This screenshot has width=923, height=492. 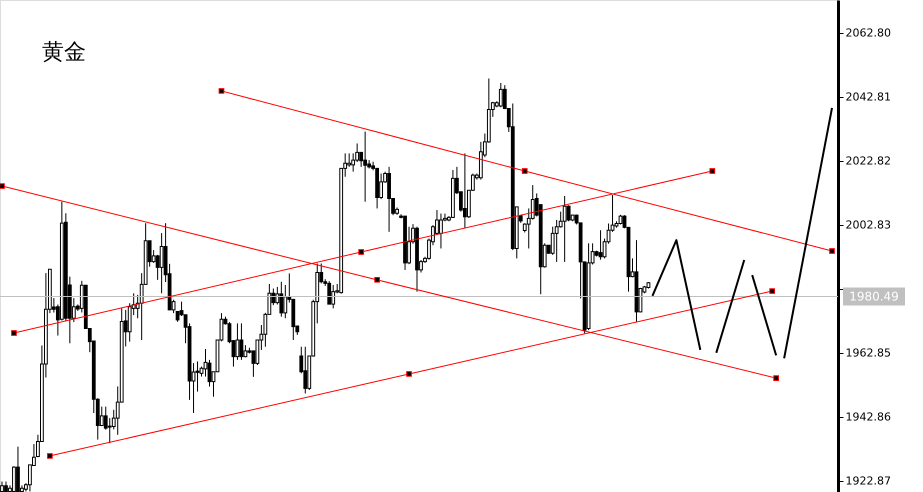 What do you see at coordinates (868, 33) in the screenshot?
I see `y-tick-label: 2062.80` at bounding box center [868, 33].